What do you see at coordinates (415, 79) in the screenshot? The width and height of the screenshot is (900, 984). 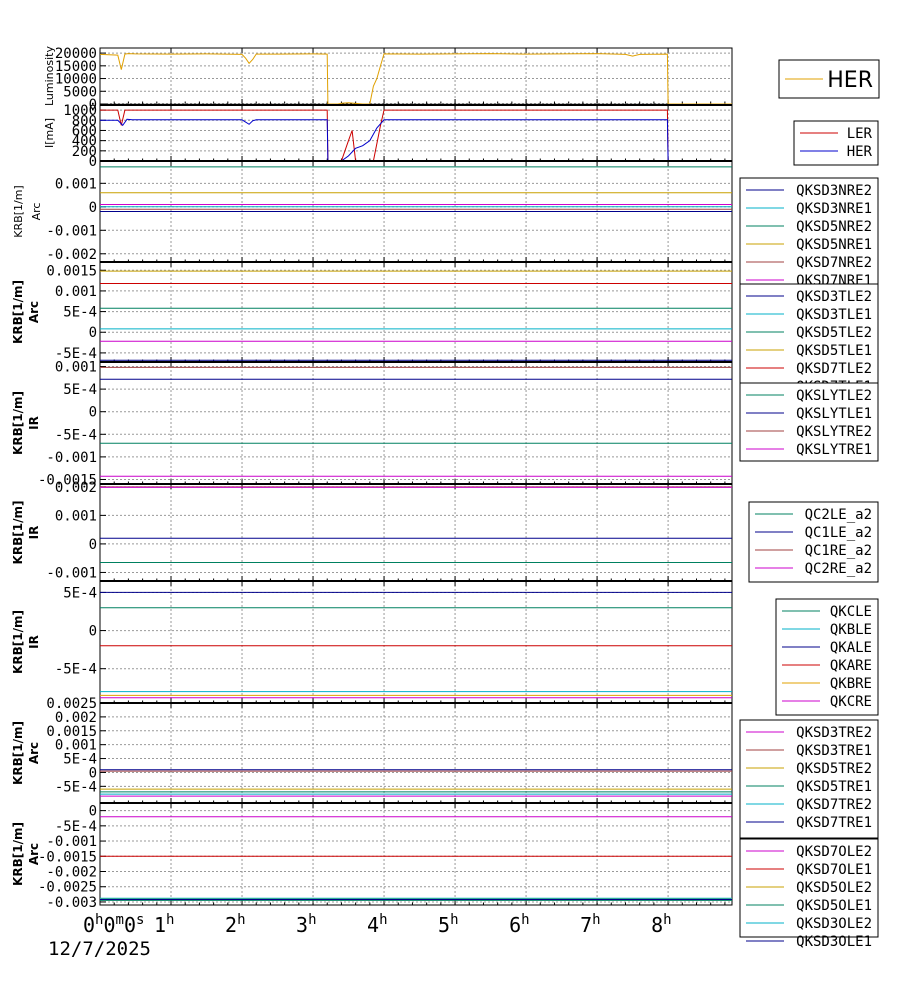 I see `series-line-her` at bounding box center [415, 79].